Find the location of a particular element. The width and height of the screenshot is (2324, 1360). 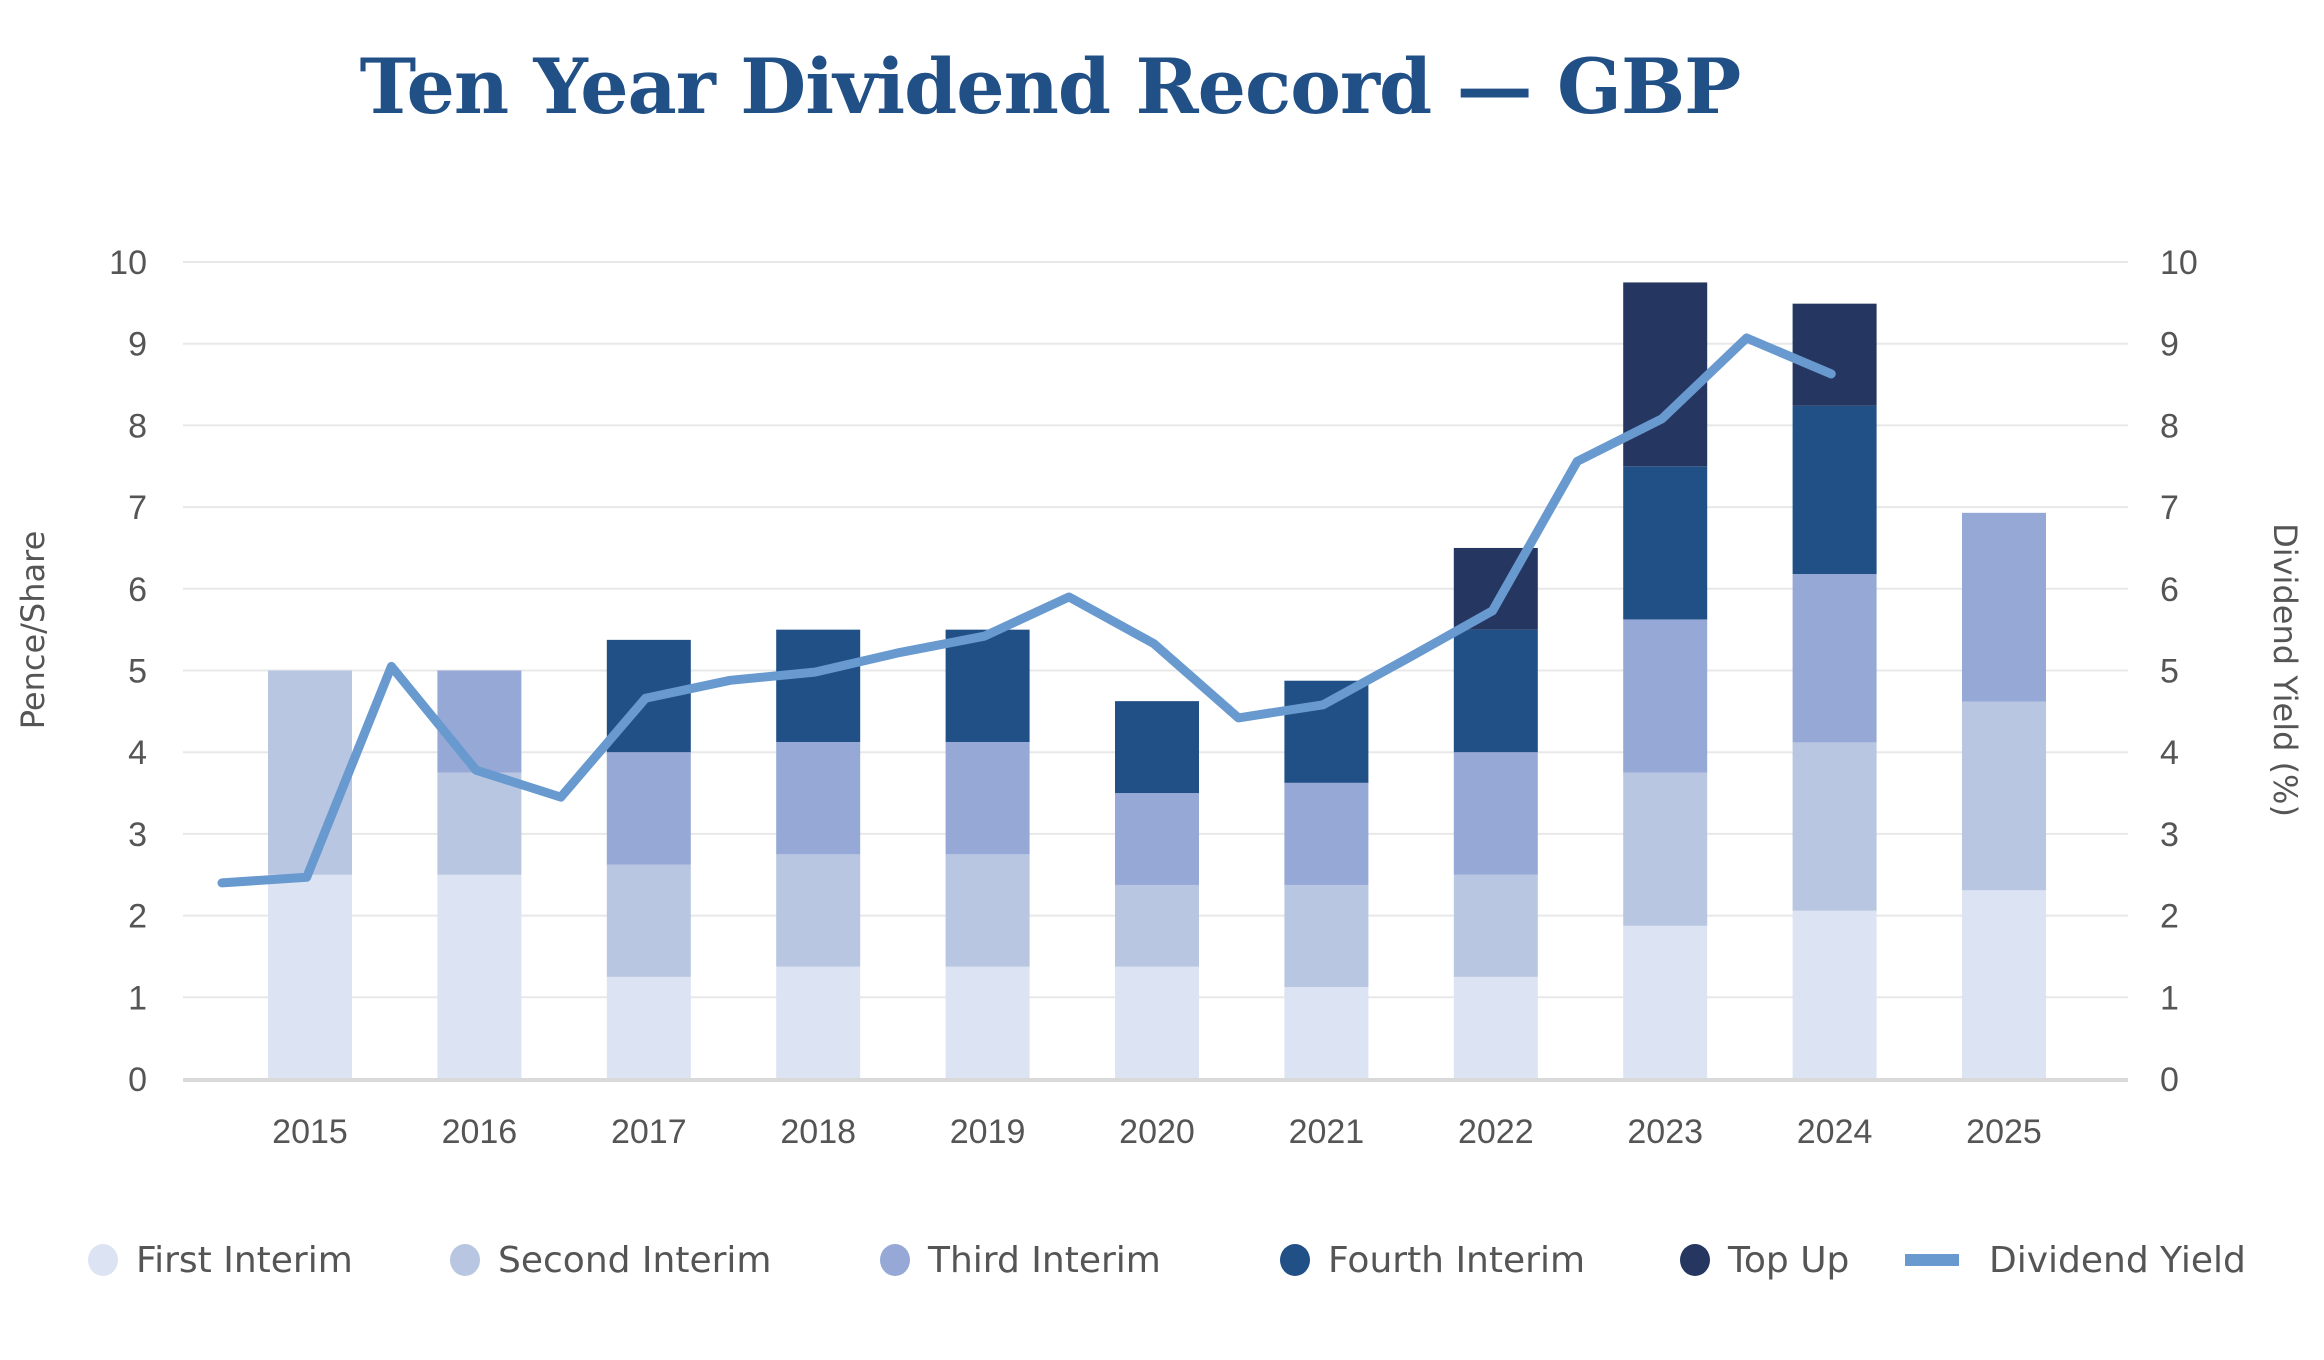

legend-item-first-interim: First Interim is located at coordinates (220, 1260).